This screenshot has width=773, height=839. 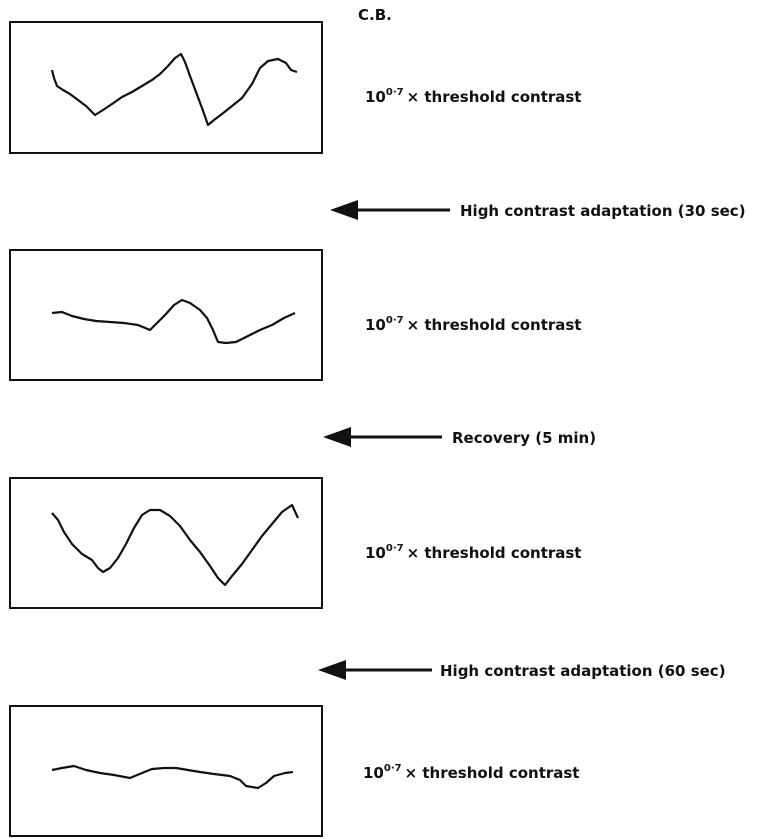 What do you see at coordinates (524, 438) in the screenshot?
I see `arrow-label: Recovery (5 min)` at bounding box center [524, 438].